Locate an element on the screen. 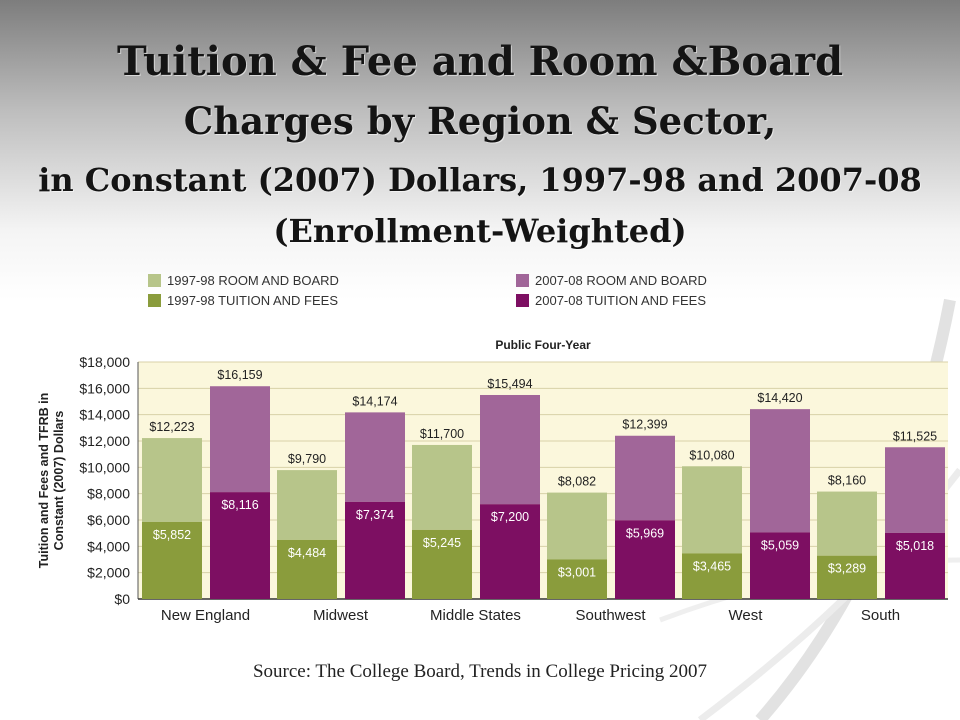 The height and width of the screenshot is (720, 960). bar-1997-tuition-new-england is located at coordinates (172, 560).